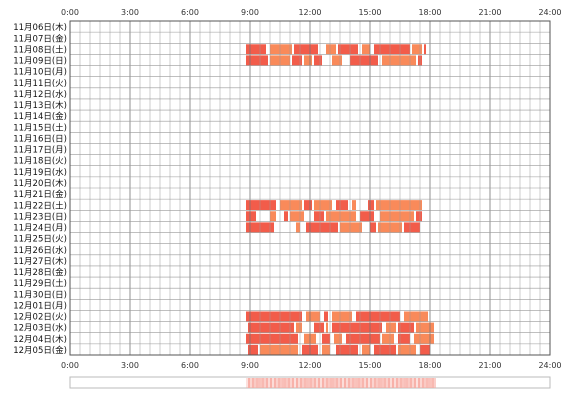  I want to click on row-label: 12月03日(水), so click(40, 328).